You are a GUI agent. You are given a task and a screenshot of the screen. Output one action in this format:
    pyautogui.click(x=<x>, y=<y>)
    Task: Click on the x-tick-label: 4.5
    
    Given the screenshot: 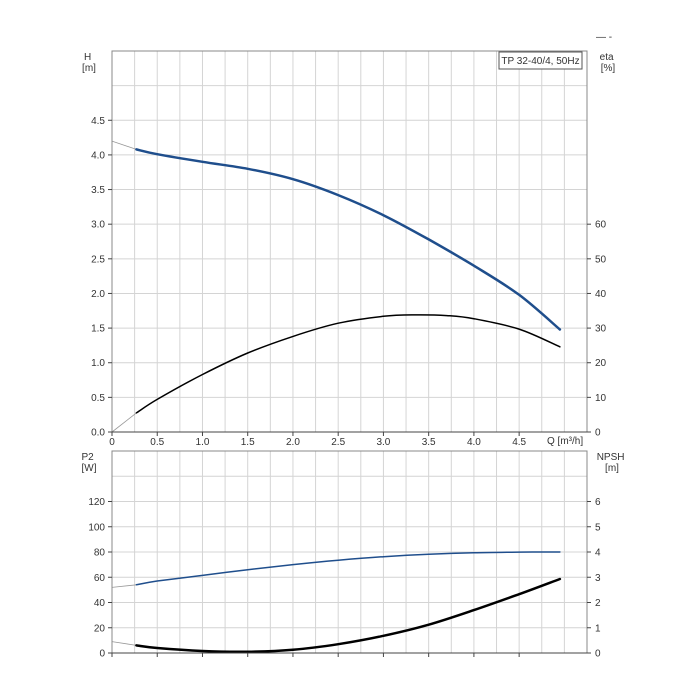 What is the action you would take?
    pyautogui.click(x=519, y=442)
    